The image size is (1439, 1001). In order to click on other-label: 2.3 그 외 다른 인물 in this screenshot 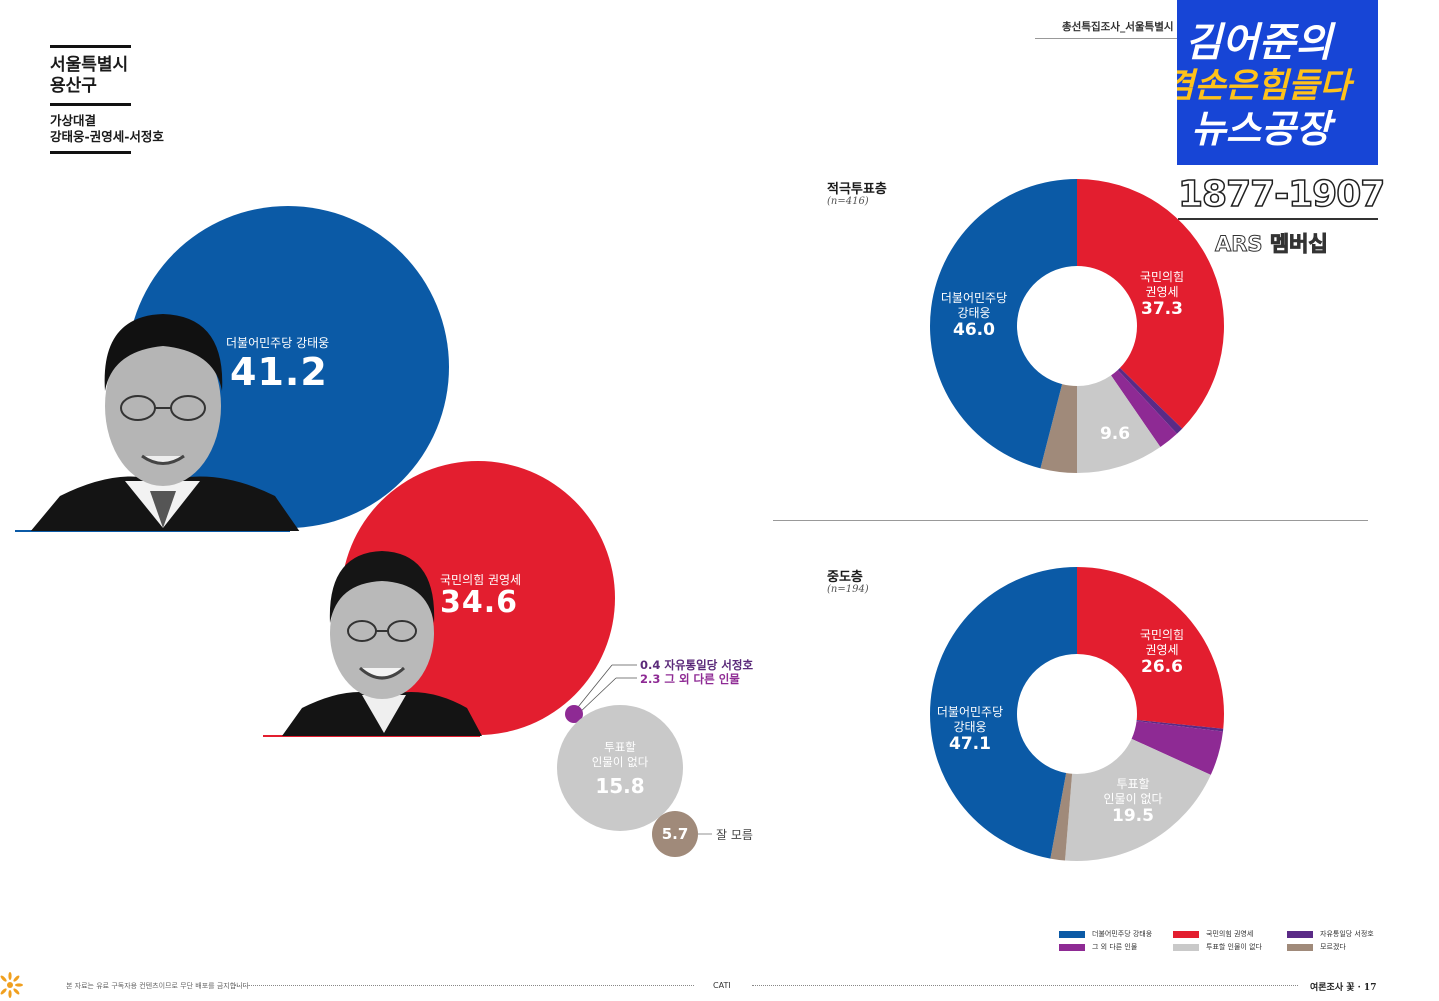, I will do `click(690, 679)`.